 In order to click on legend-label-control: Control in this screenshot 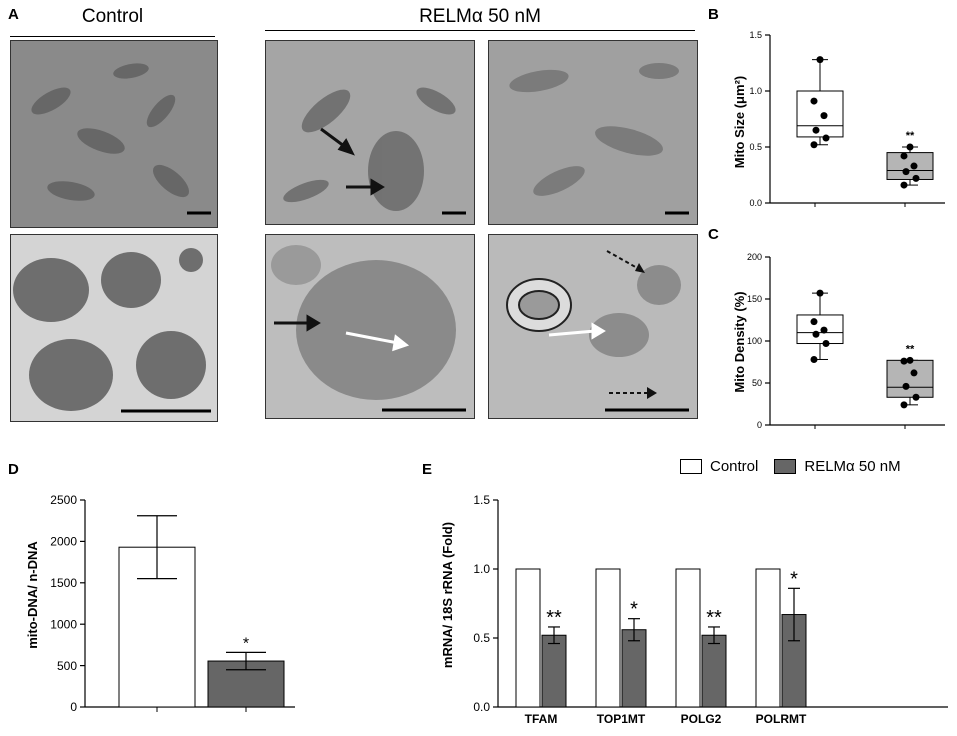, I will do `click(734, 466)`.